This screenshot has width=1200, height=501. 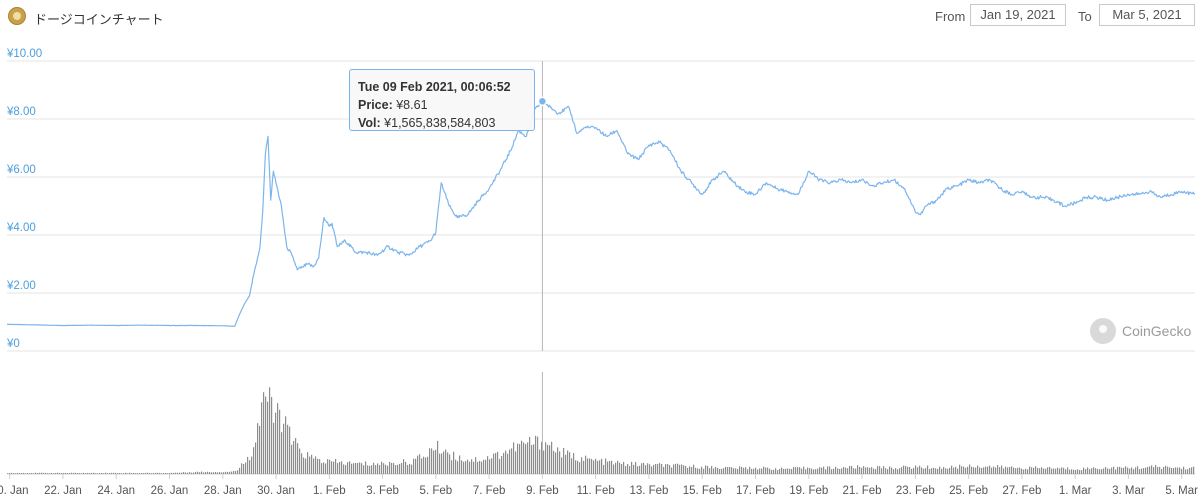 I want to click on y-tick-label: ¥10.00, so click(x=24, y=54).